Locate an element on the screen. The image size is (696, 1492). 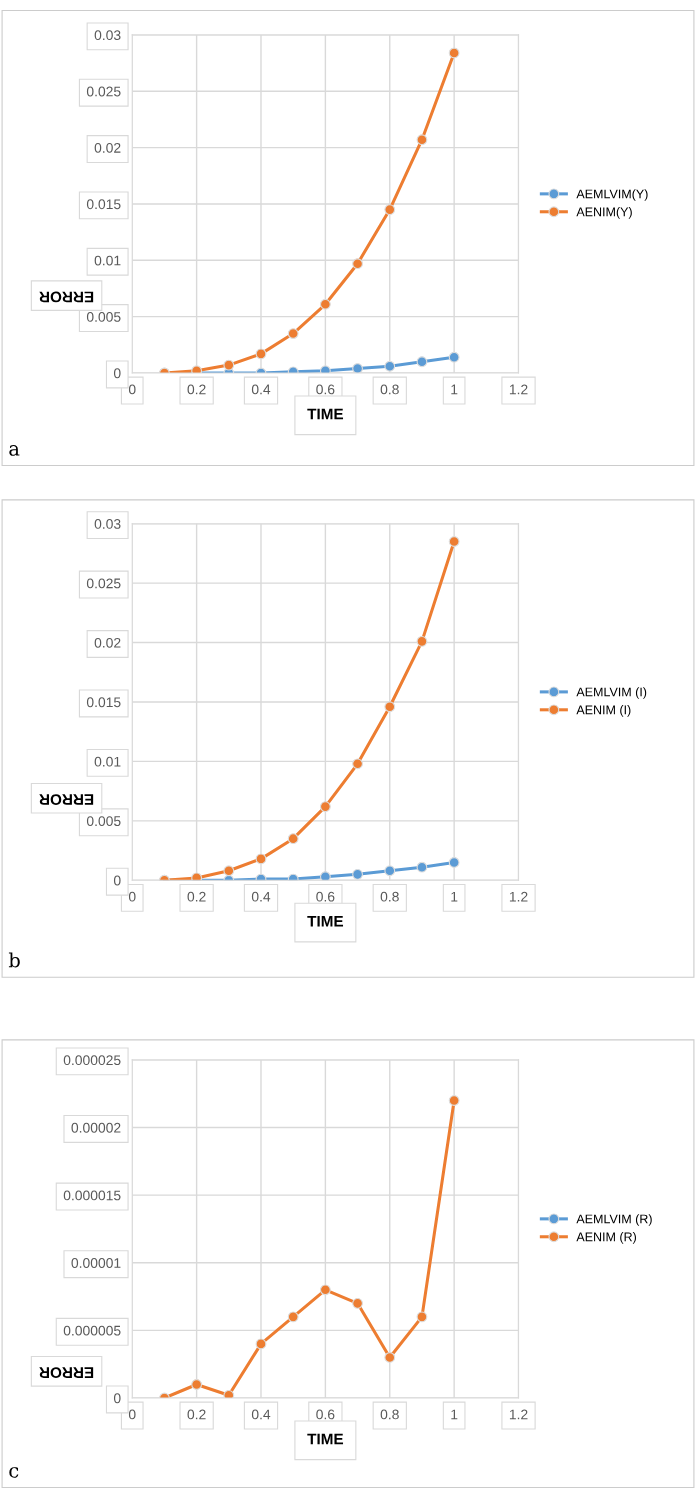
legend-label: AEMLVIM (I) is located at coordinates (611, 693).